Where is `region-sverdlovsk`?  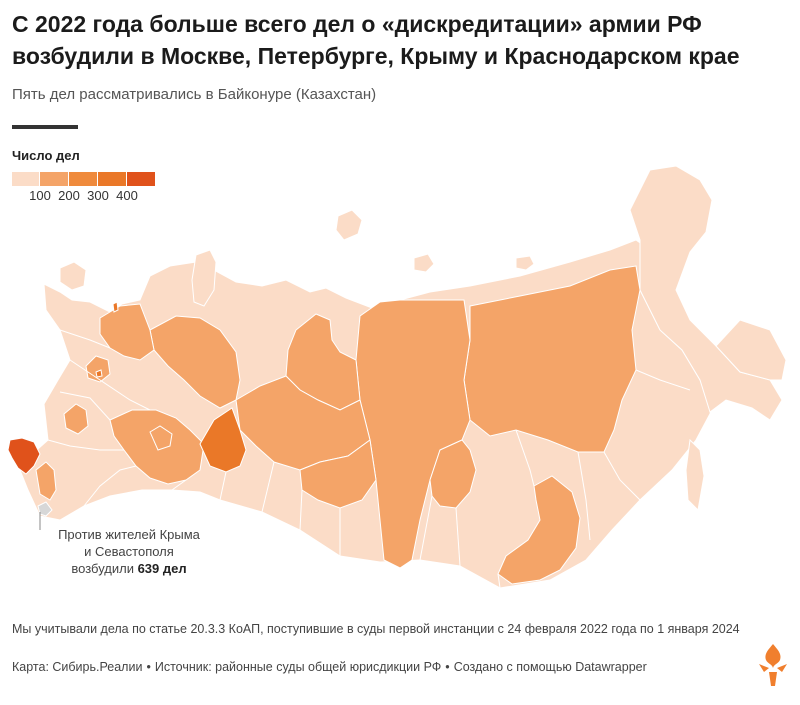
region-sverdlovsk is located at coordinates (223, 440).